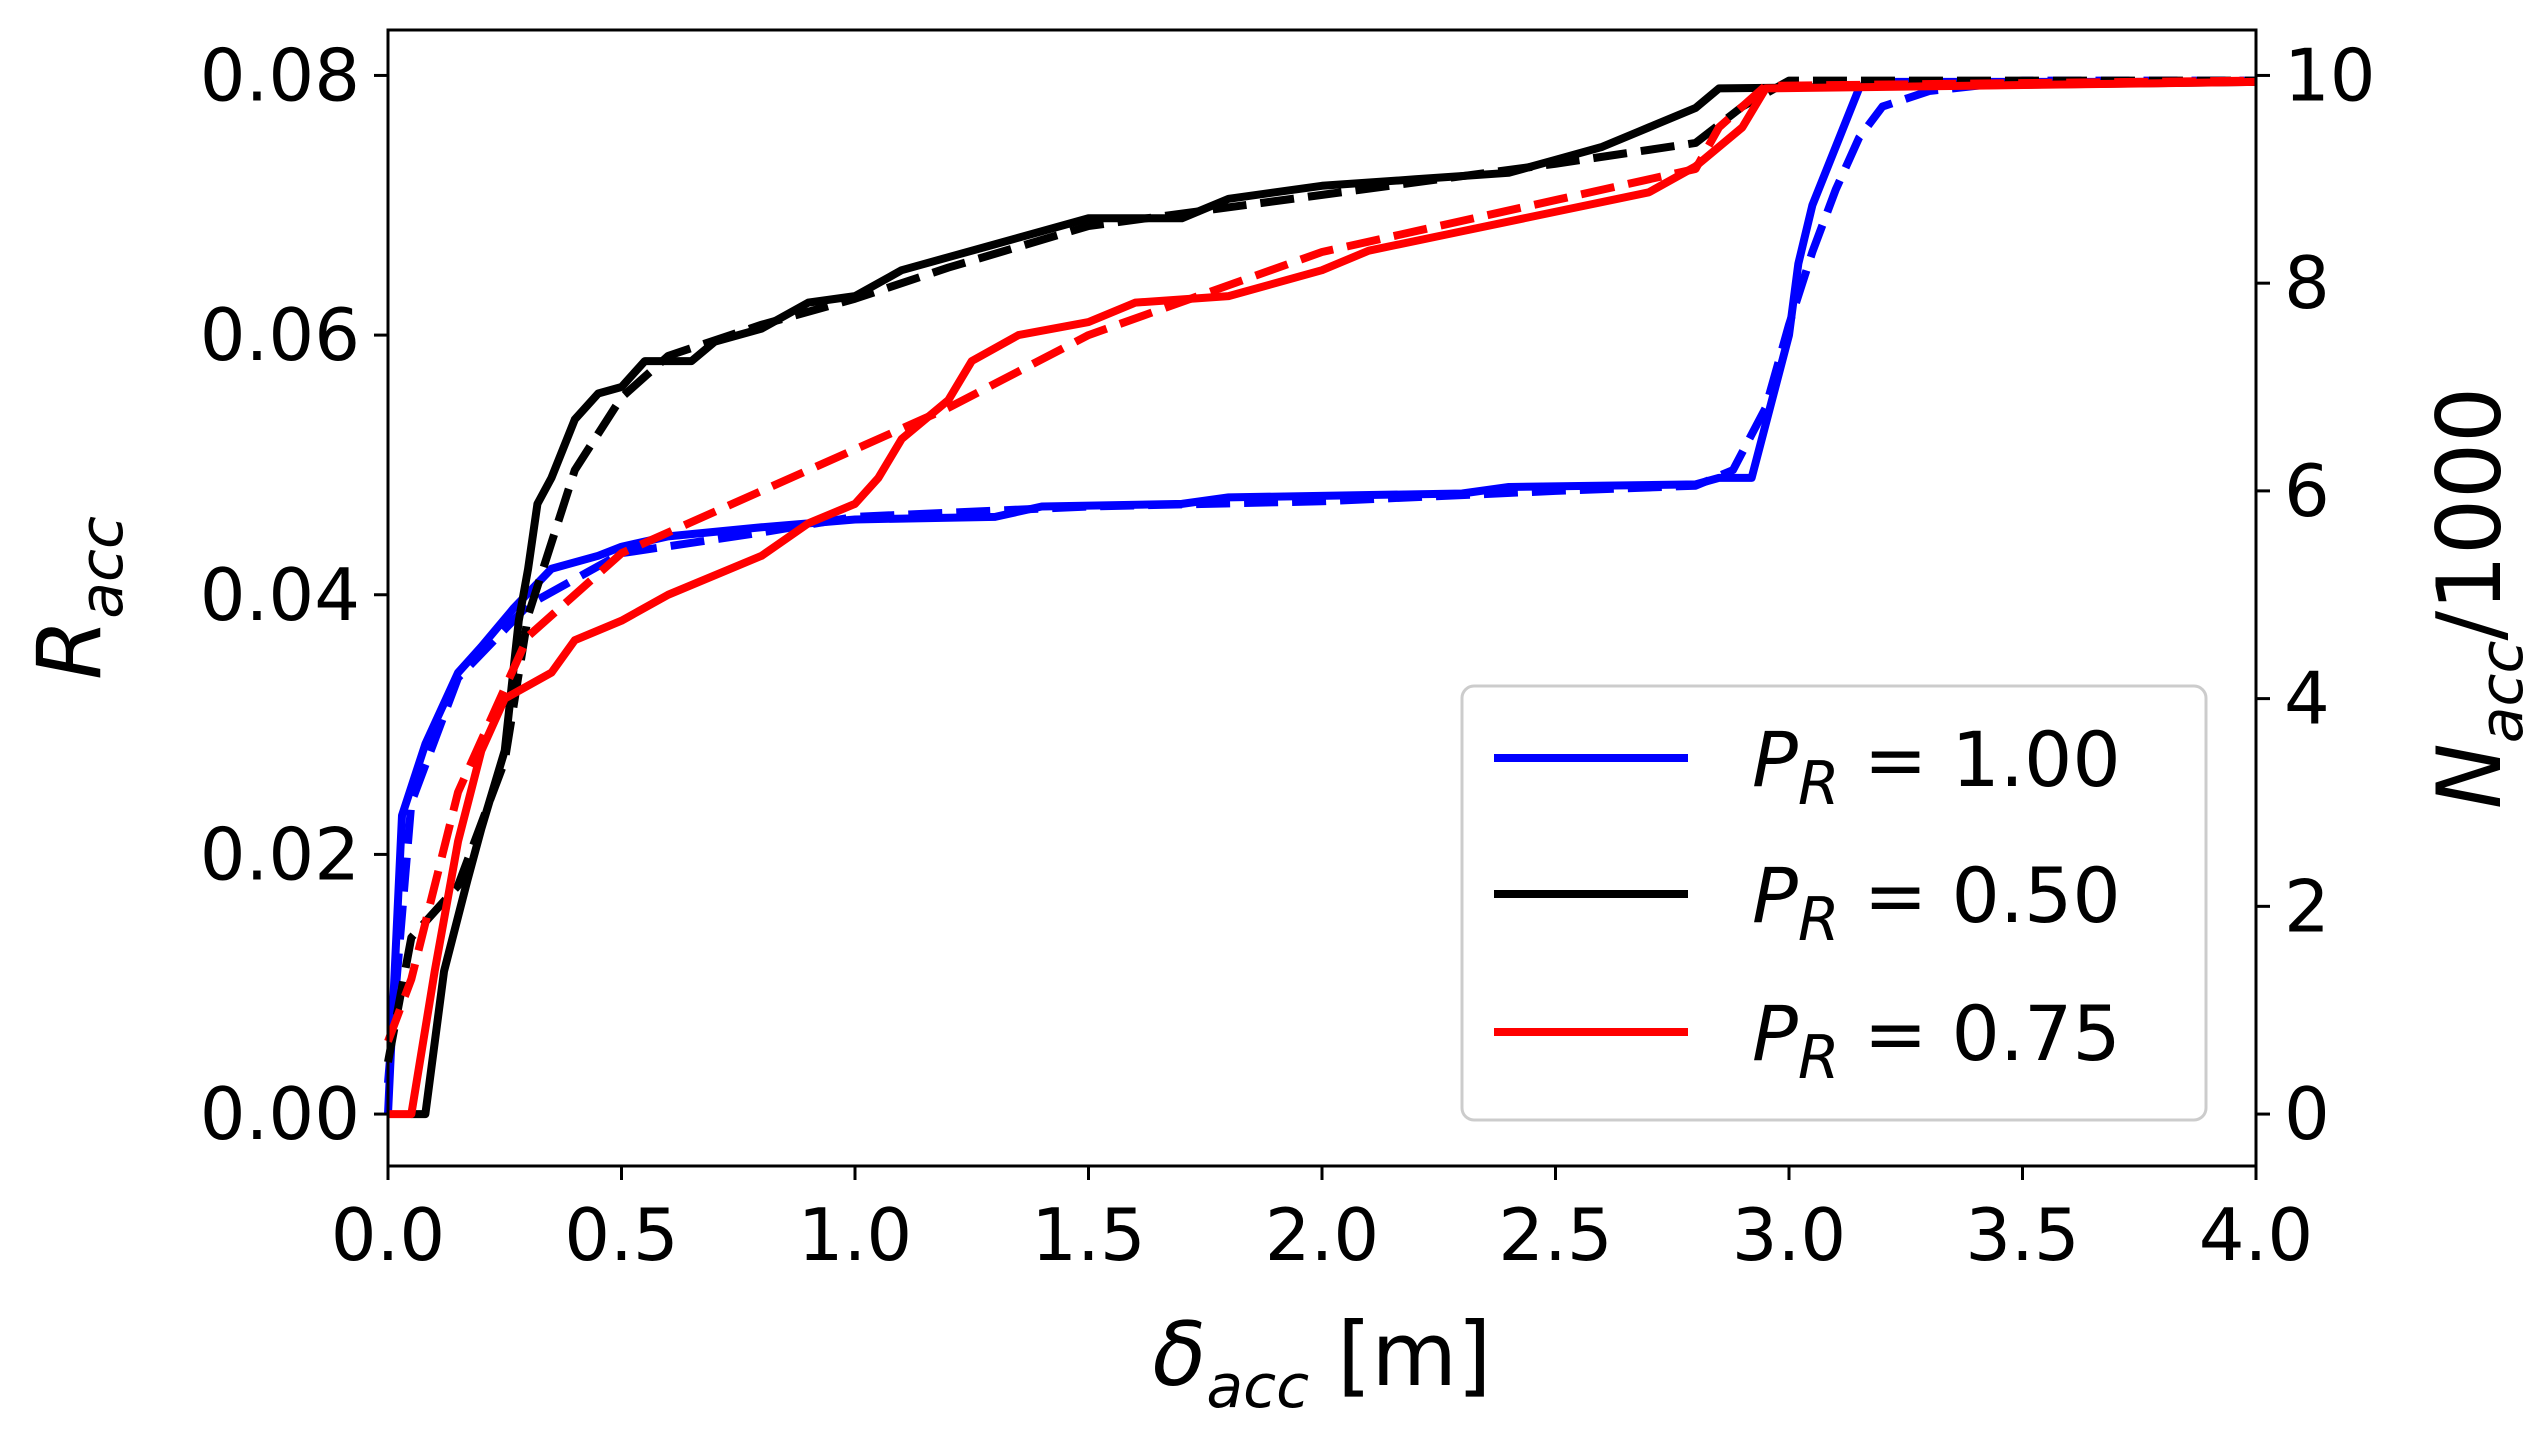  What do you see at coordinates (280, 1114) in the screenshot?
I see `y-left-tick-label-0: 0.00` at bounding box center [280, 1114].